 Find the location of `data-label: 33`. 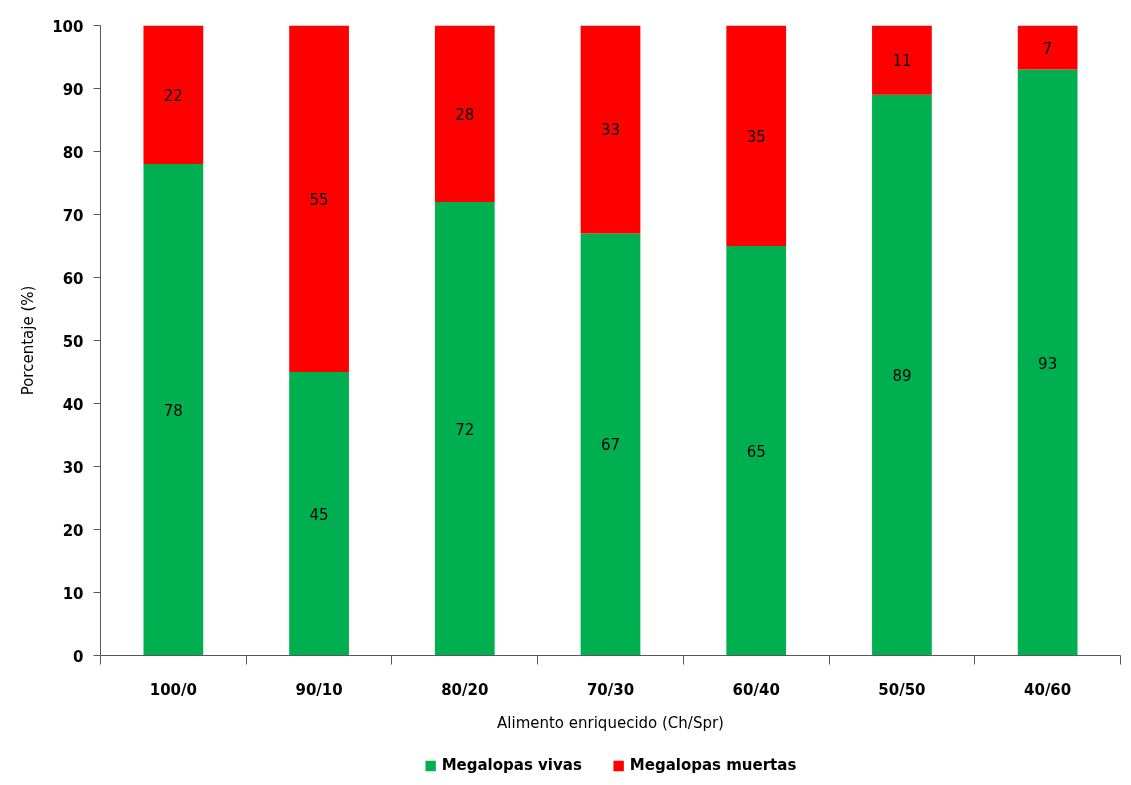

data-label: 33 is located at coordinates (610, 130).